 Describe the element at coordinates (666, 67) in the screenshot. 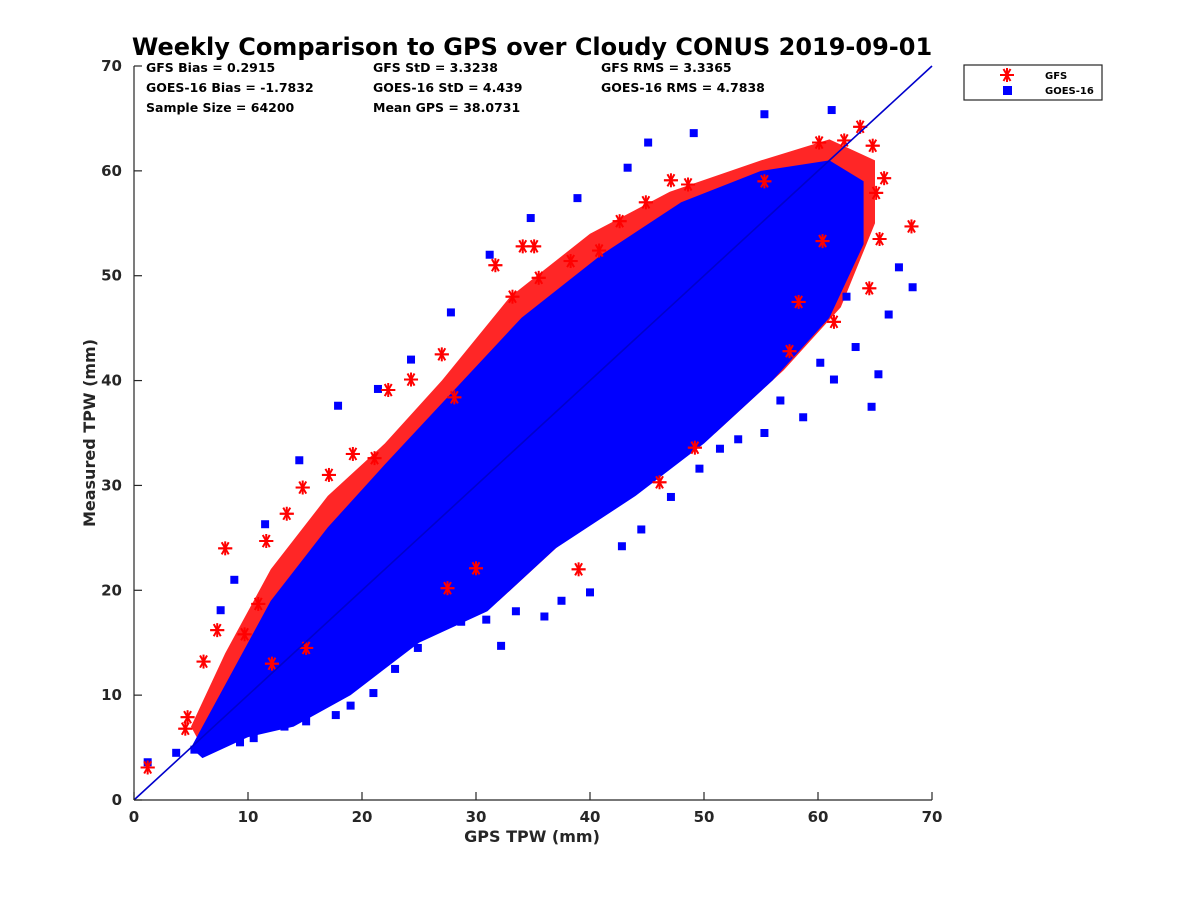

I see `gfs-rms-text: GFS RMS = 3.3365` at that location.